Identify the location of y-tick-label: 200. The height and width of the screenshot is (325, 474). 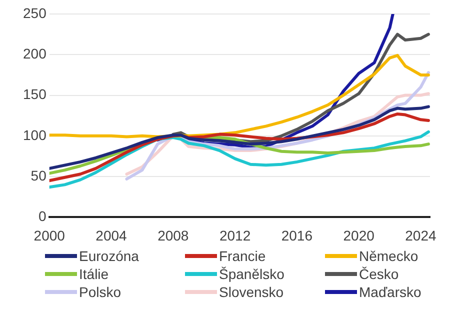
(35, 54).